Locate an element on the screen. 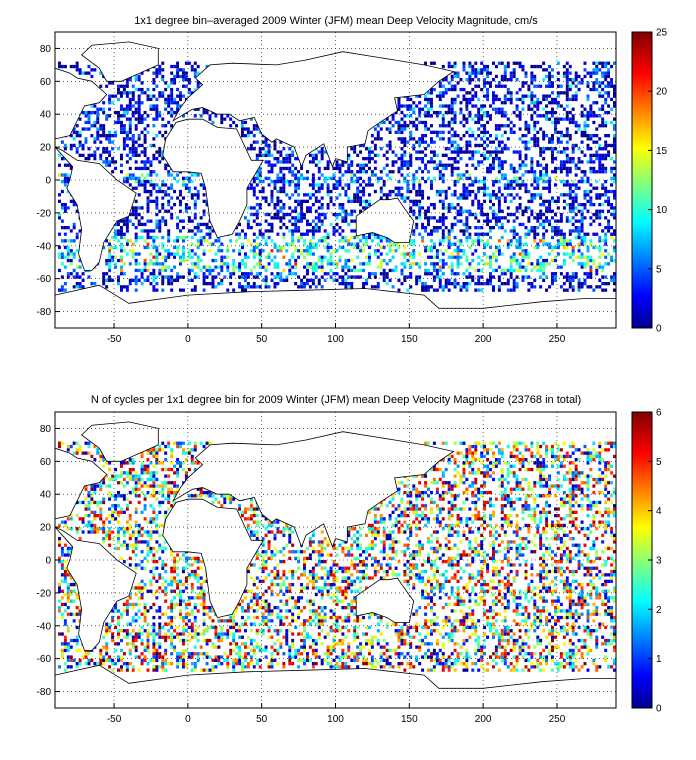 The height and width of the screenshot is (760, 696). landmass is located at coordinates (385, 220).